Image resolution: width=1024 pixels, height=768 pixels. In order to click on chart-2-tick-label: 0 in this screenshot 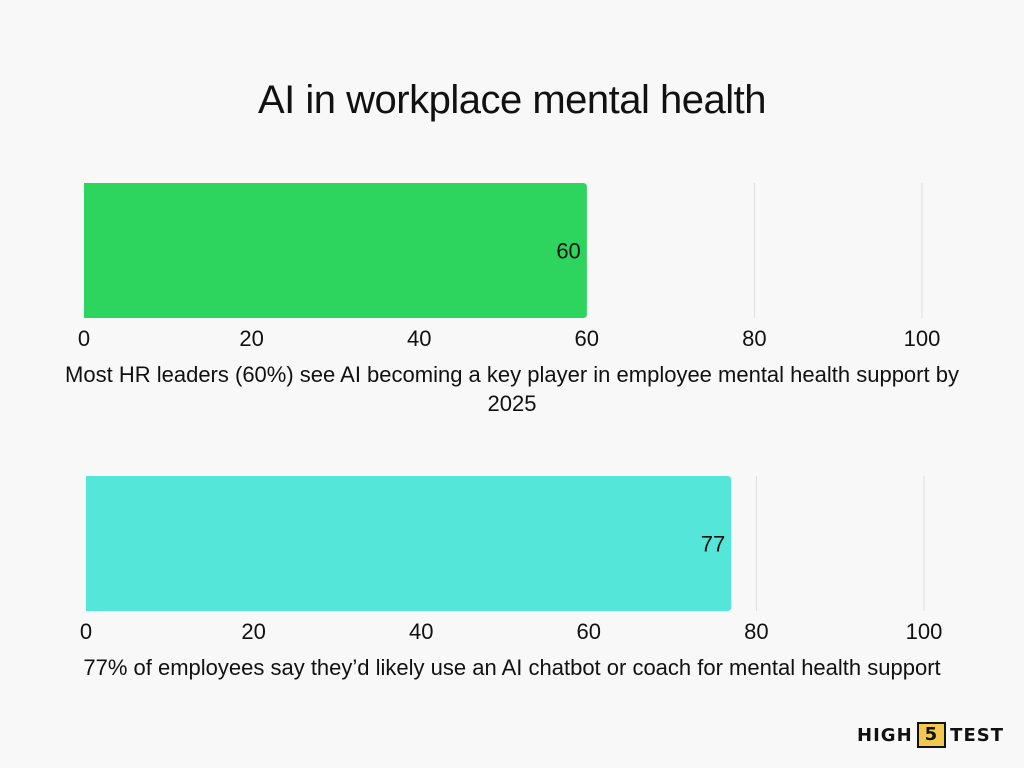, I will do `click(86, 631)`.